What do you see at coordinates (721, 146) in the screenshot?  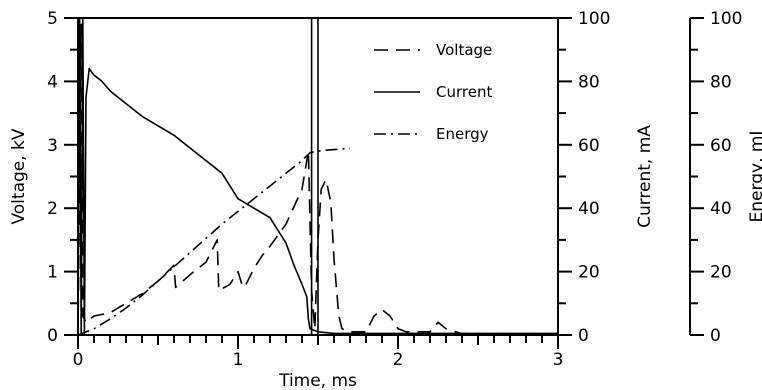 I see `energy-tick-label: 60` at bounding box center [721, 146].